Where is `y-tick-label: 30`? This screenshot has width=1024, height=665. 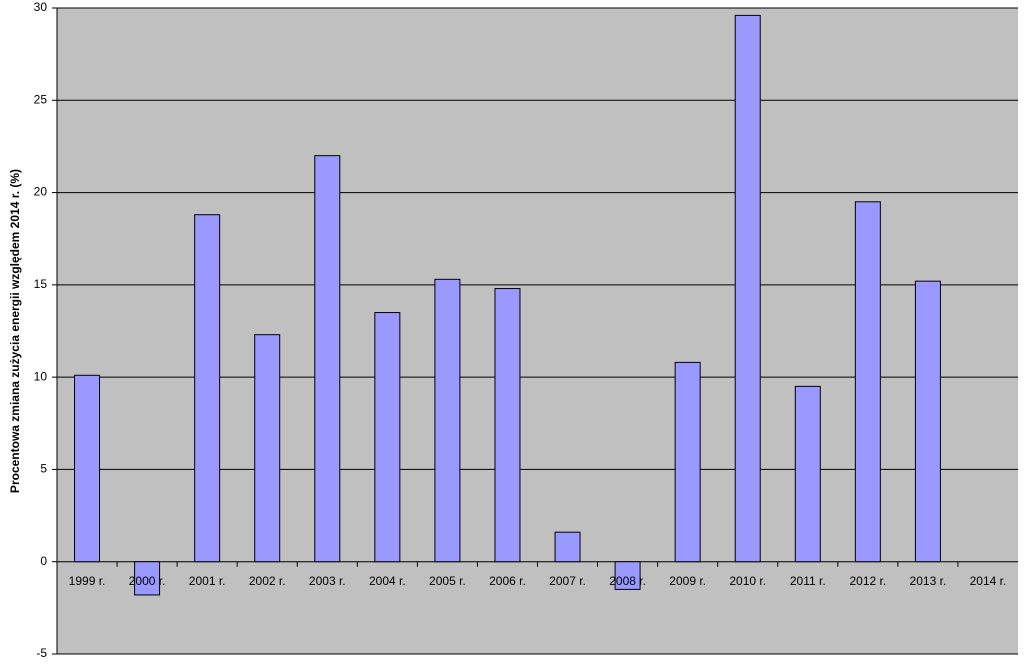
y-tick-label: 30 is located at coordinates (41, 7).